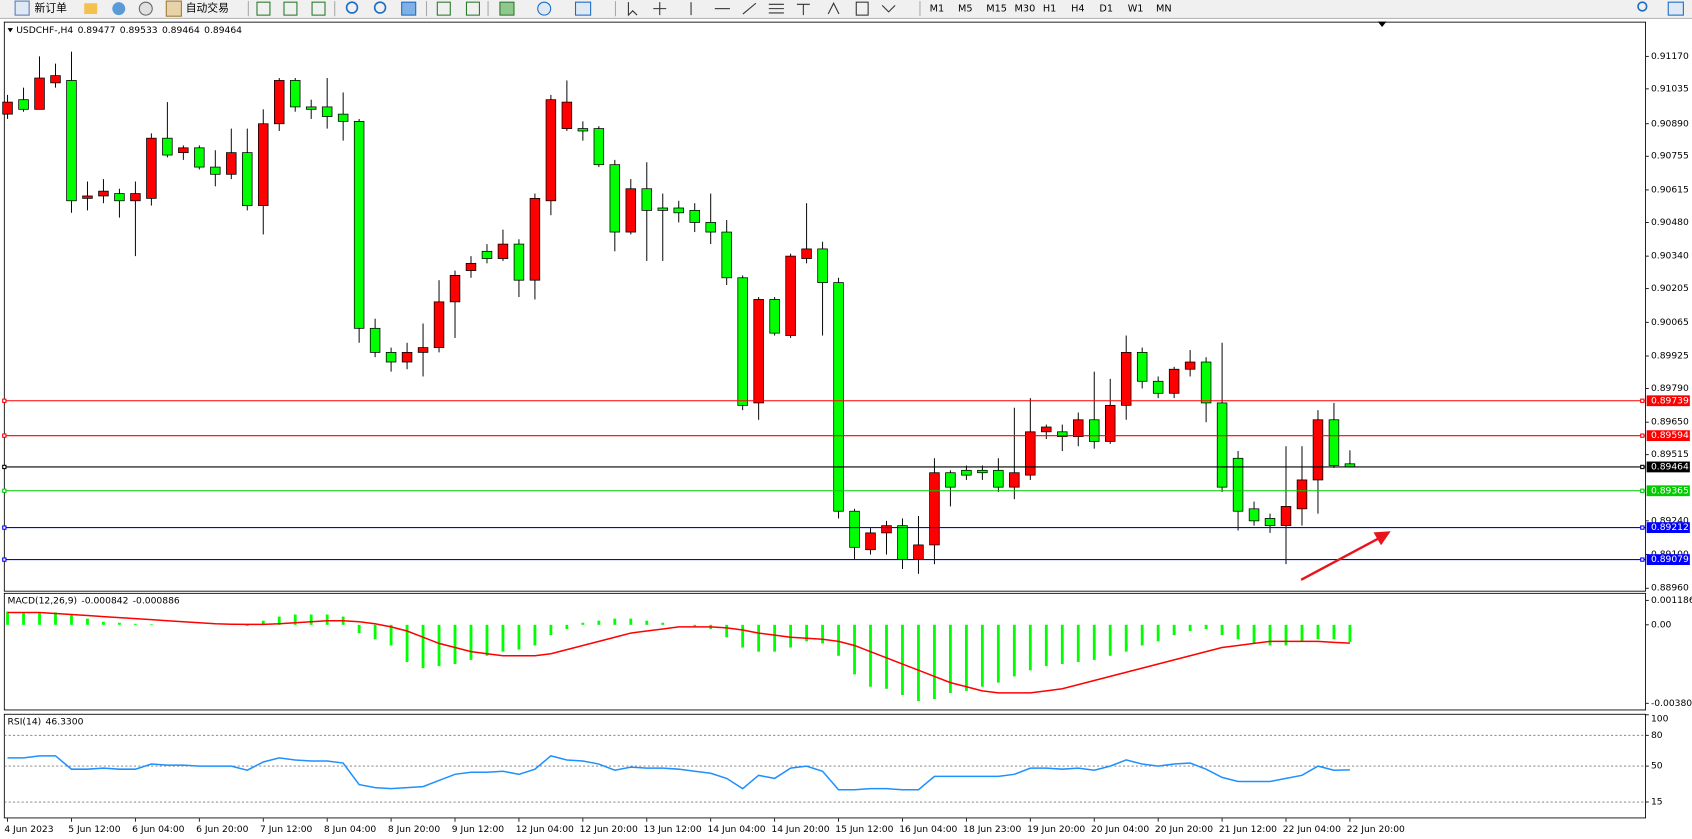  What do you see at coordinates (1376, 829) in the screenshot?
I see `x-tick-label: 22 Jun 20:00` at bounding box center [1376, 829].